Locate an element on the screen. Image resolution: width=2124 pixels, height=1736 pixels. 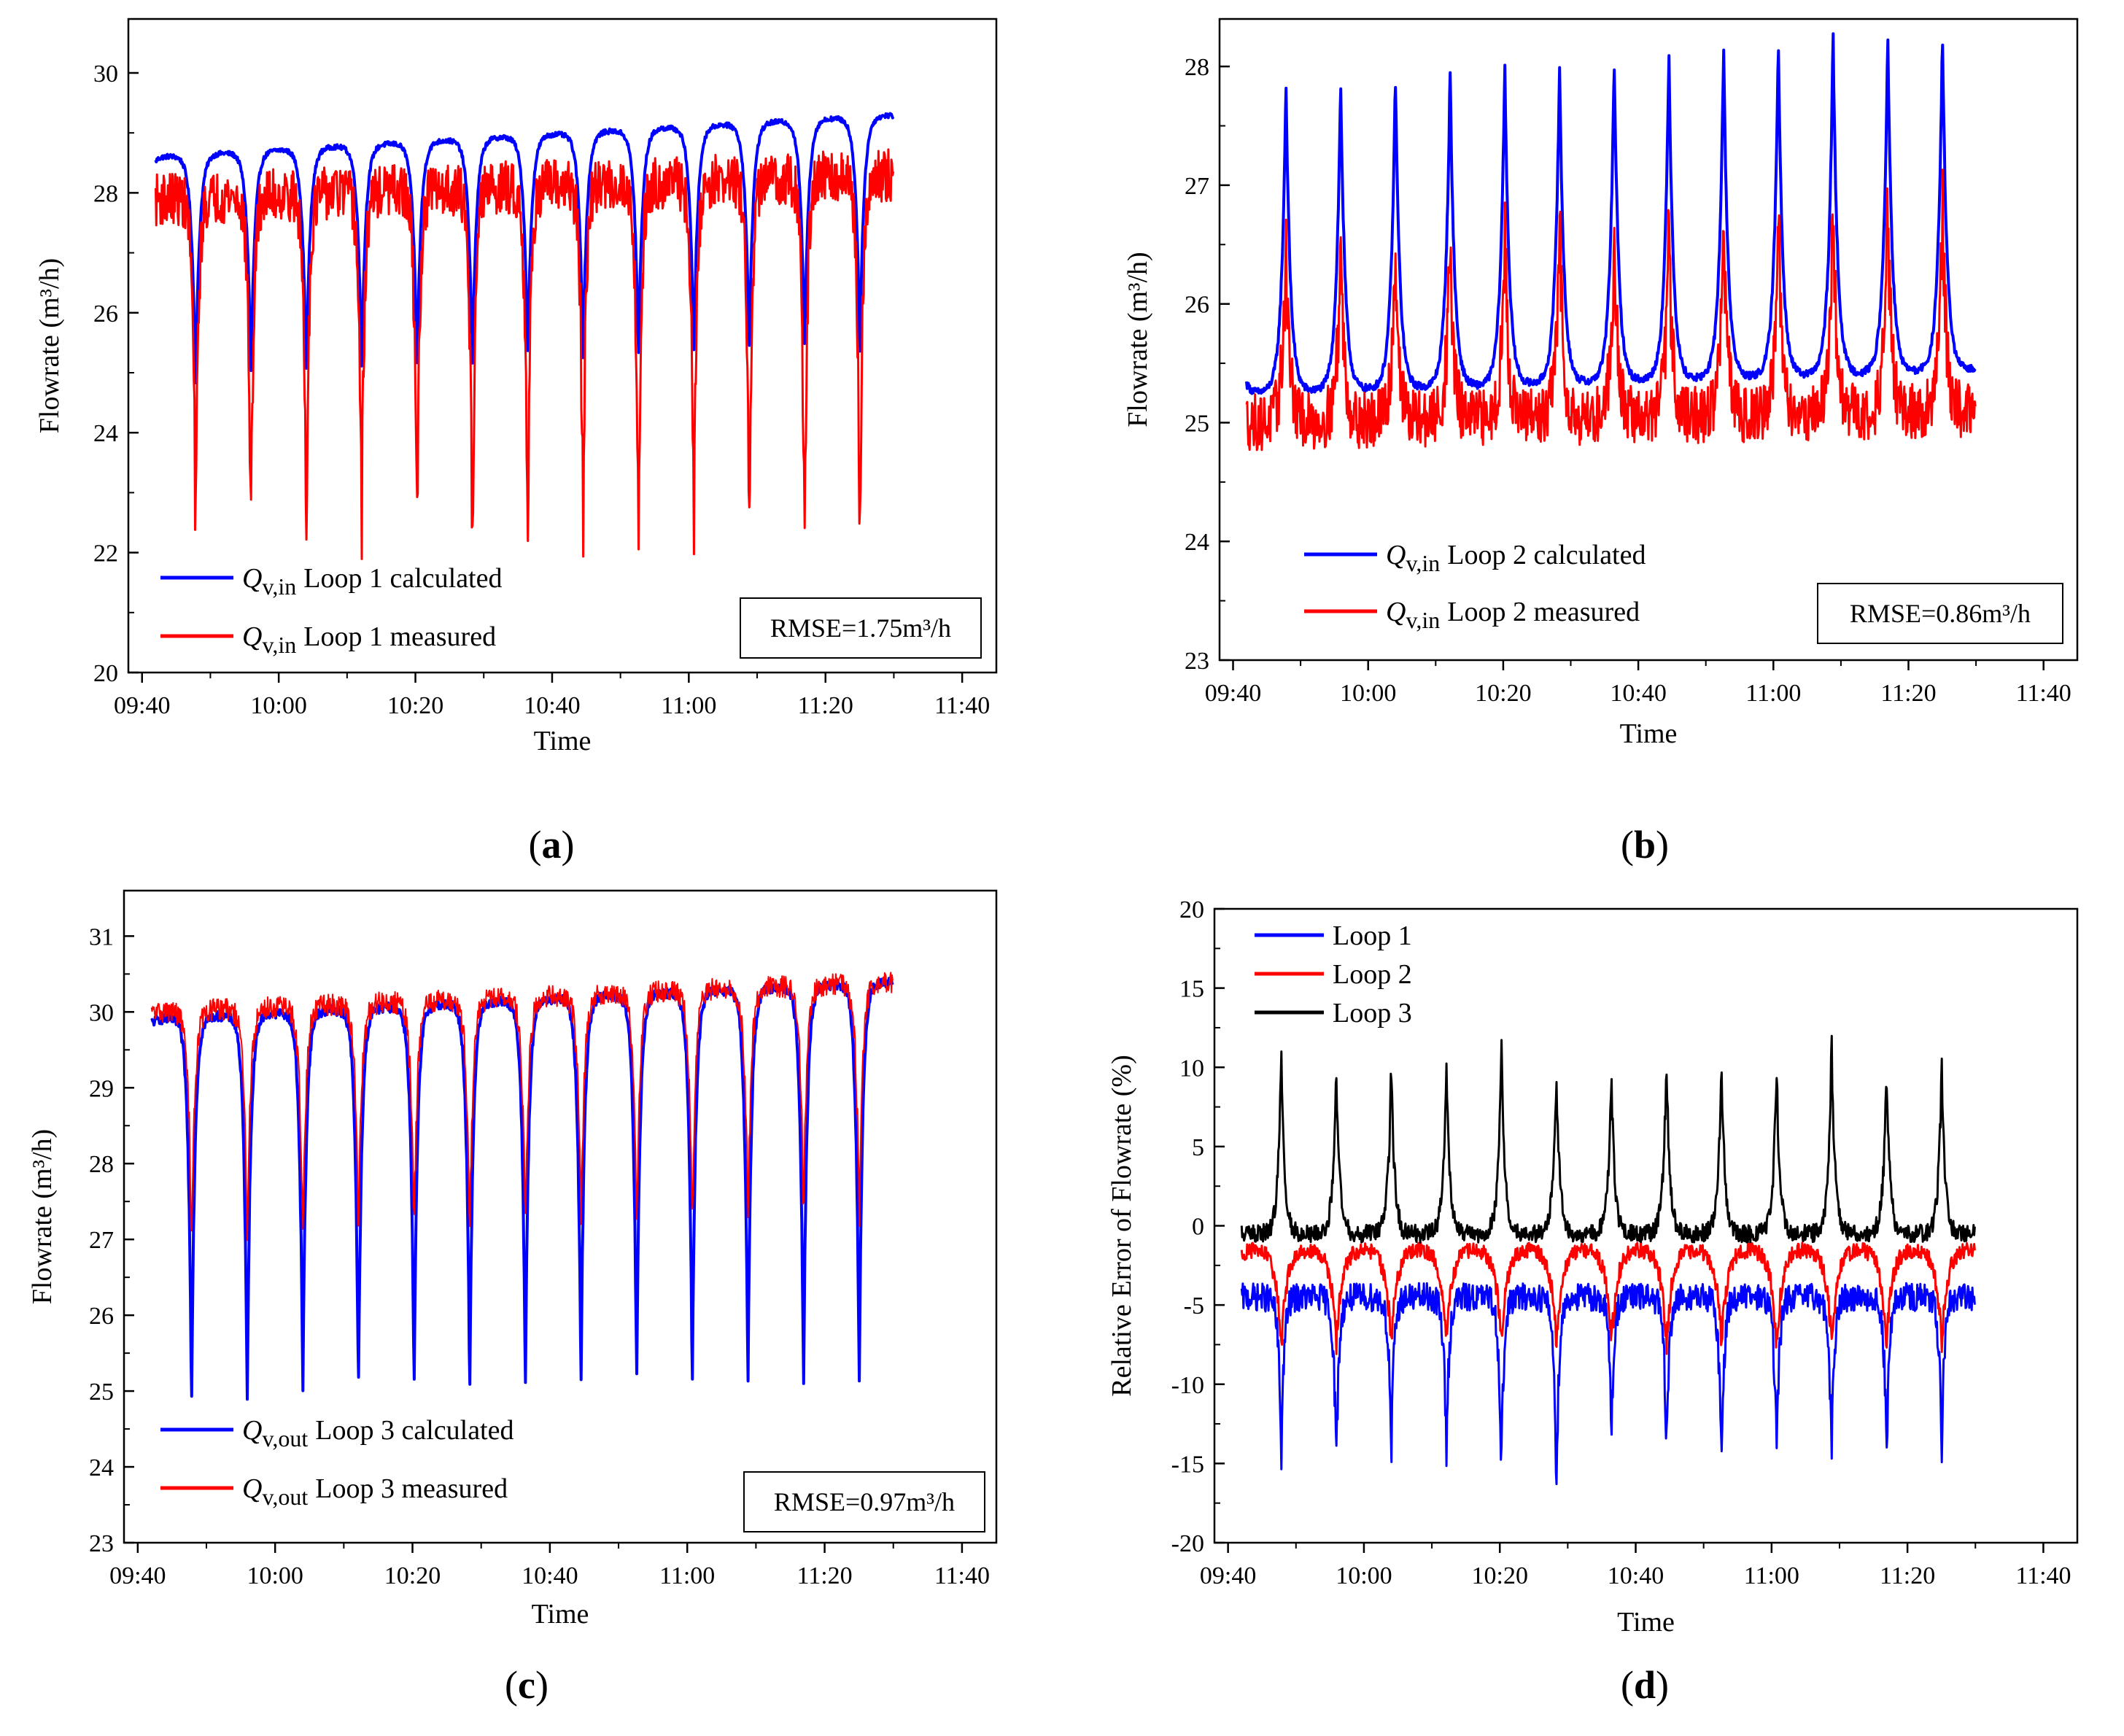
panel-letter: d is located at coordinates (1645, 1685).